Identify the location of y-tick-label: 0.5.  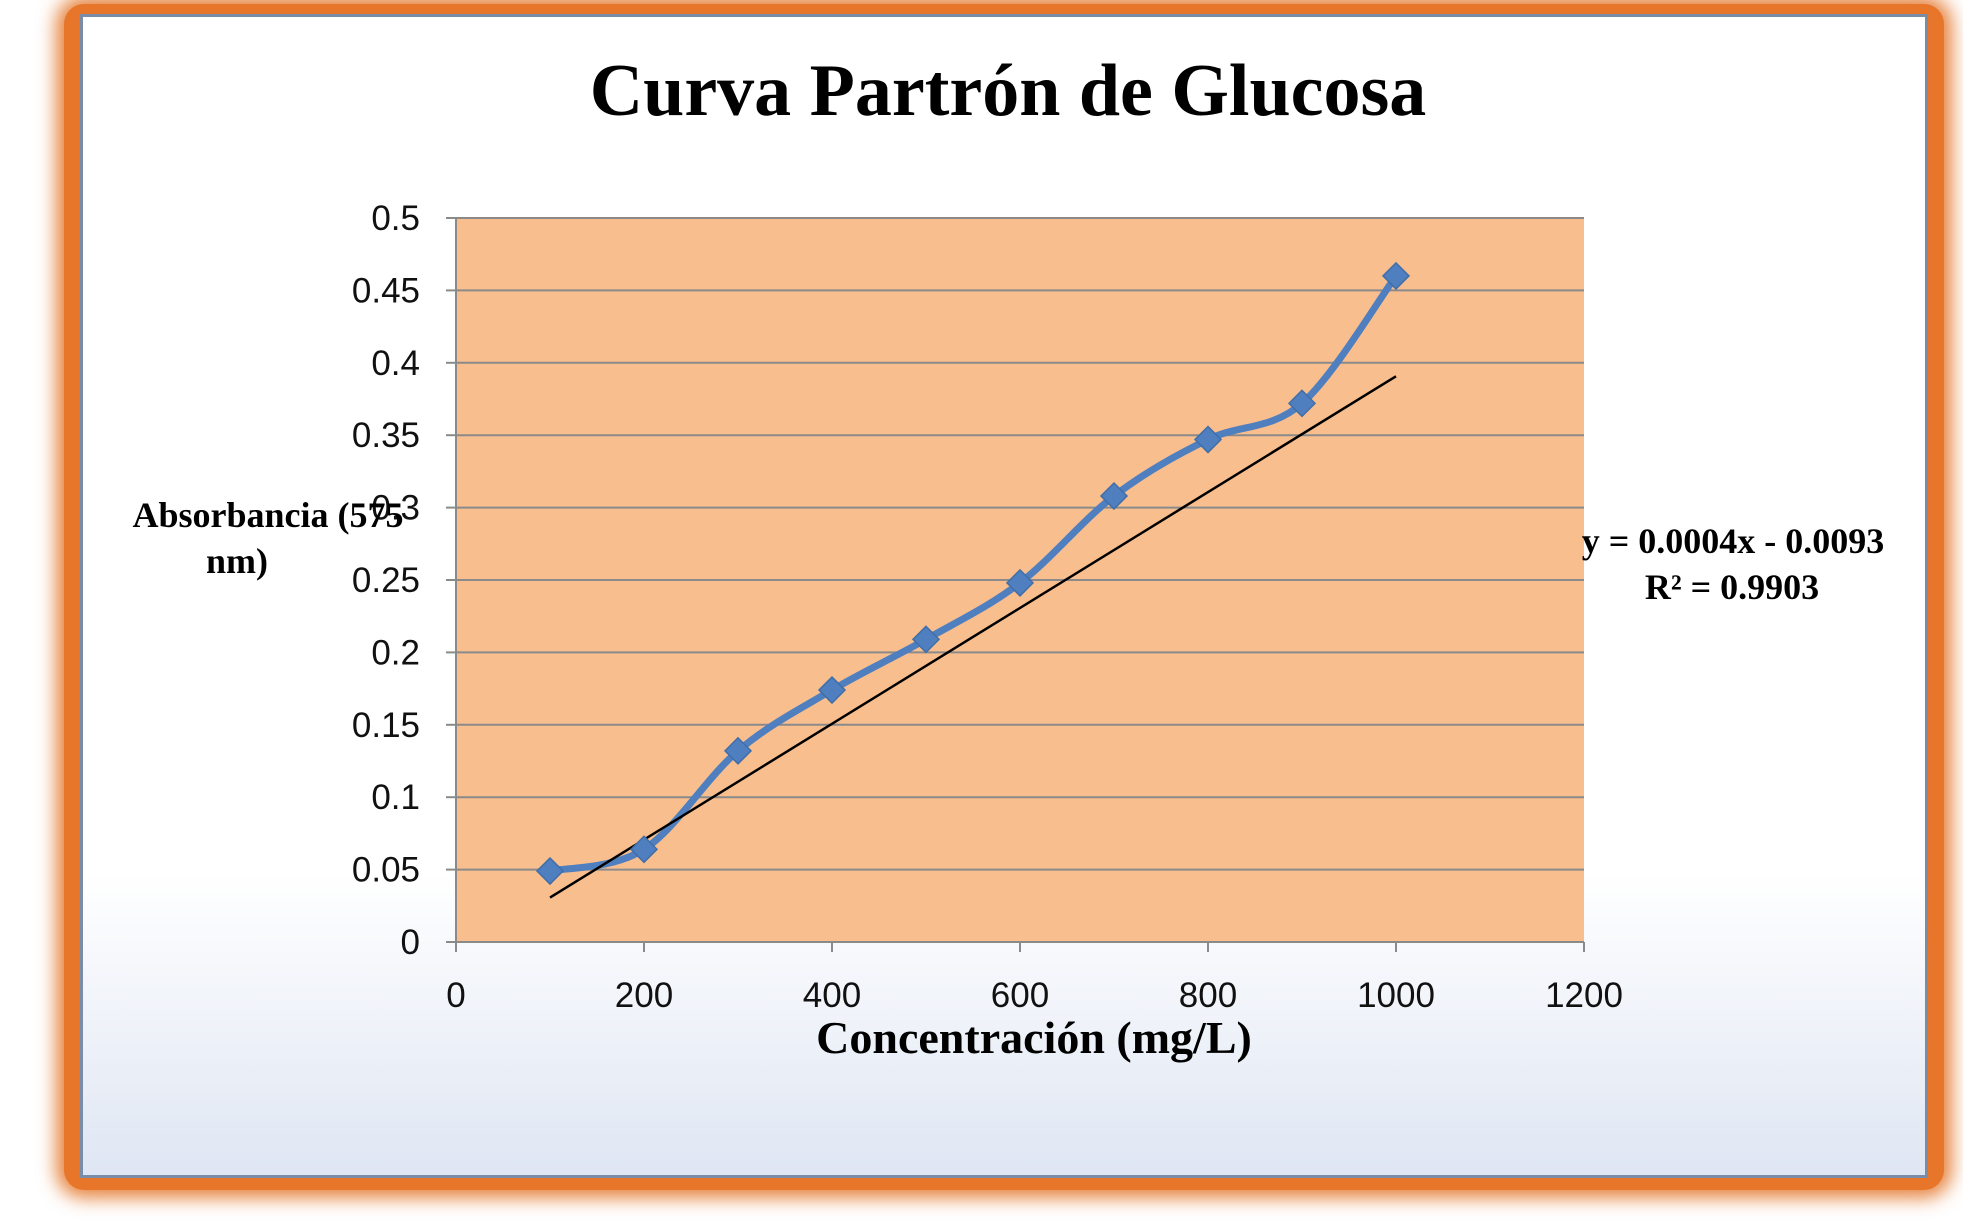
(395, 218).